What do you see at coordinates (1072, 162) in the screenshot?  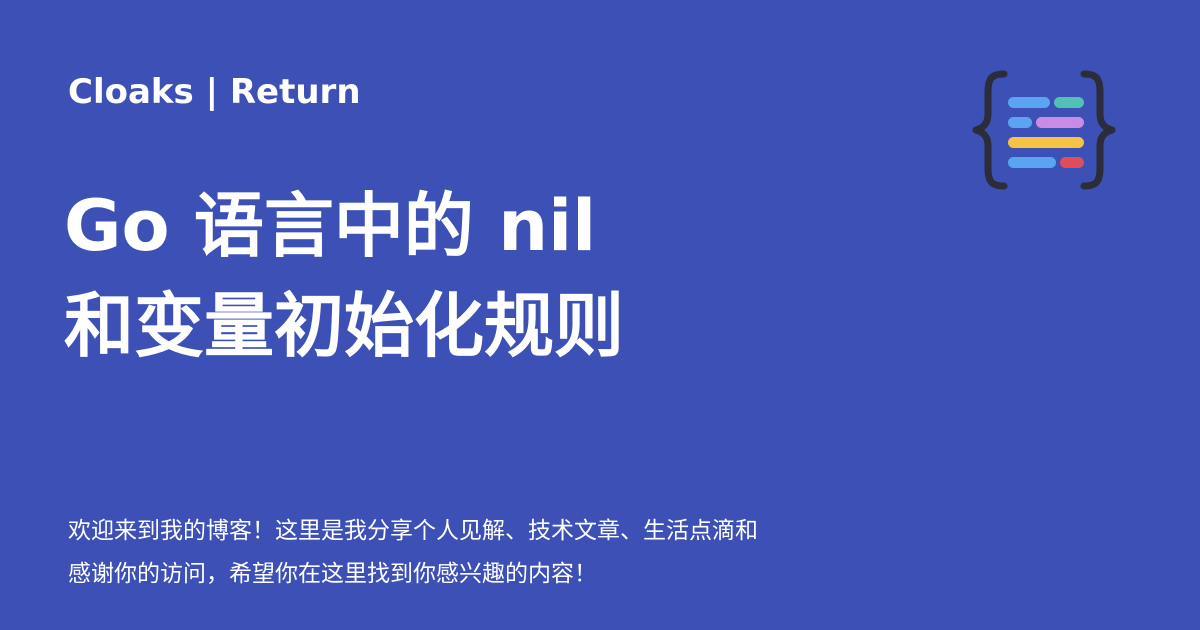 I see `bar-row4-b` at bounding box center [1072, 162].